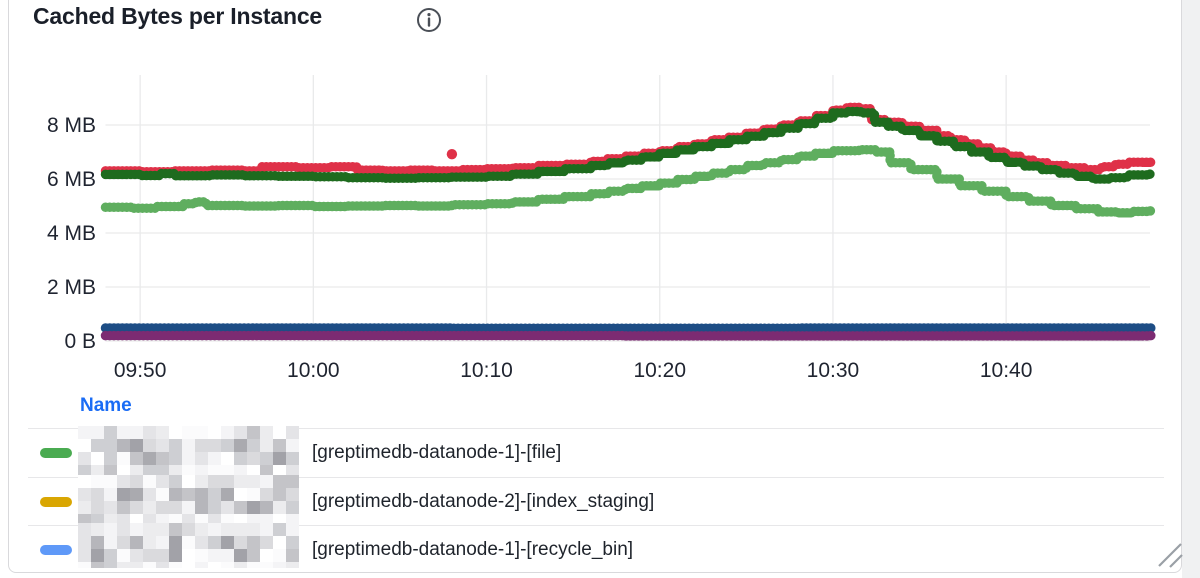 This screenshot has height=578, width=1200. I want to click on page-background, so click(1191, 289).